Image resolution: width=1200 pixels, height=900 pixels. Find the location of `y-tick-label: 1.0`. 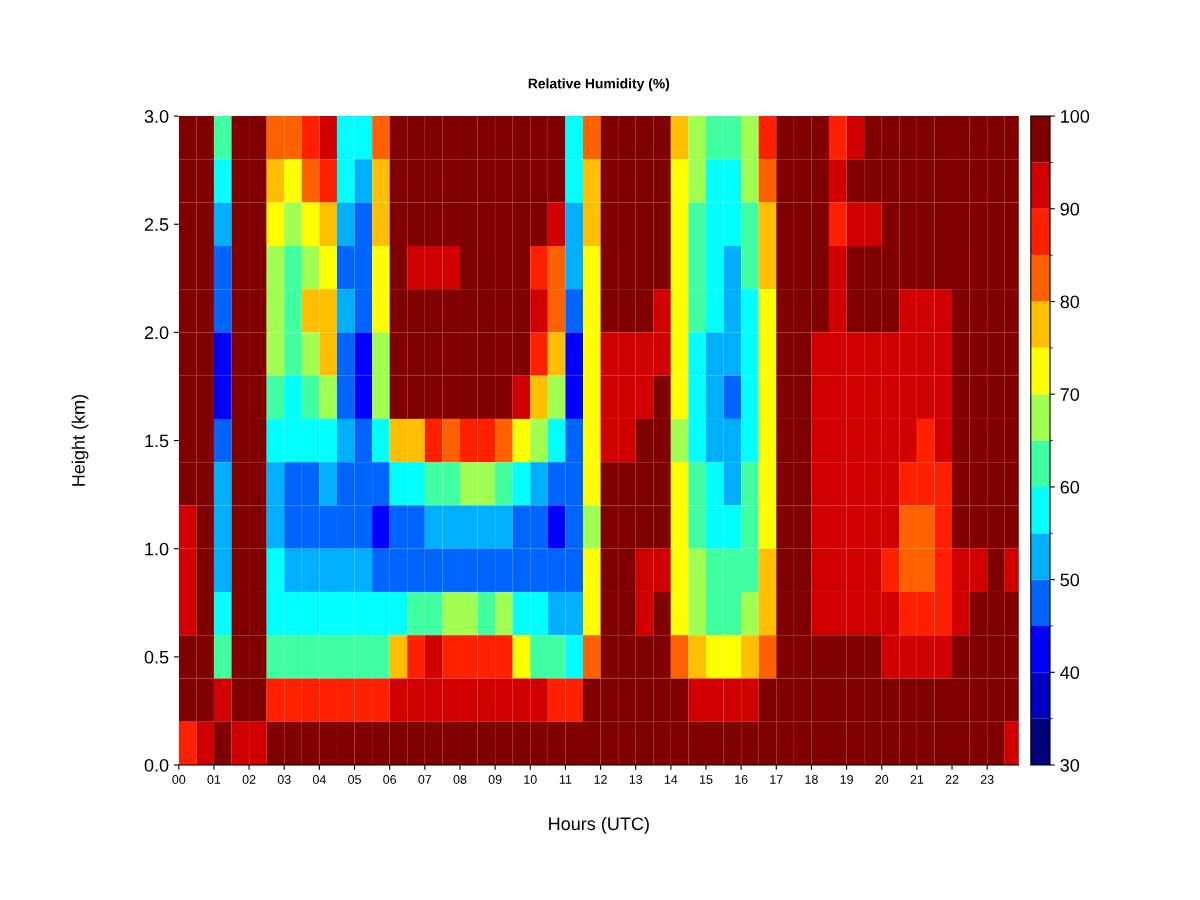

y-tick-label: 1.0 is located at coordinates (157, 549).